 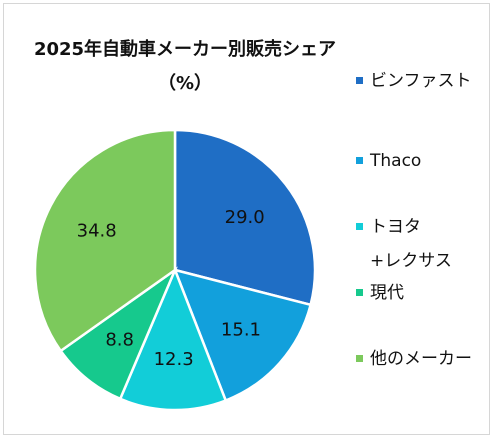 I want to click on data-label-1: 15.1, so click(x=241, y=330).